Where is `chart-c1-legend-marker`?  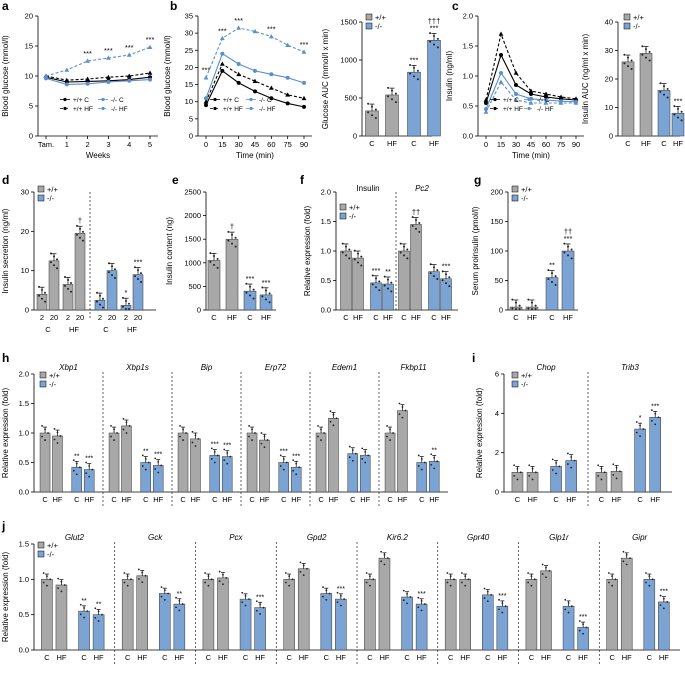 chart-c1-legend-marker is located at coordinates (495, 99).